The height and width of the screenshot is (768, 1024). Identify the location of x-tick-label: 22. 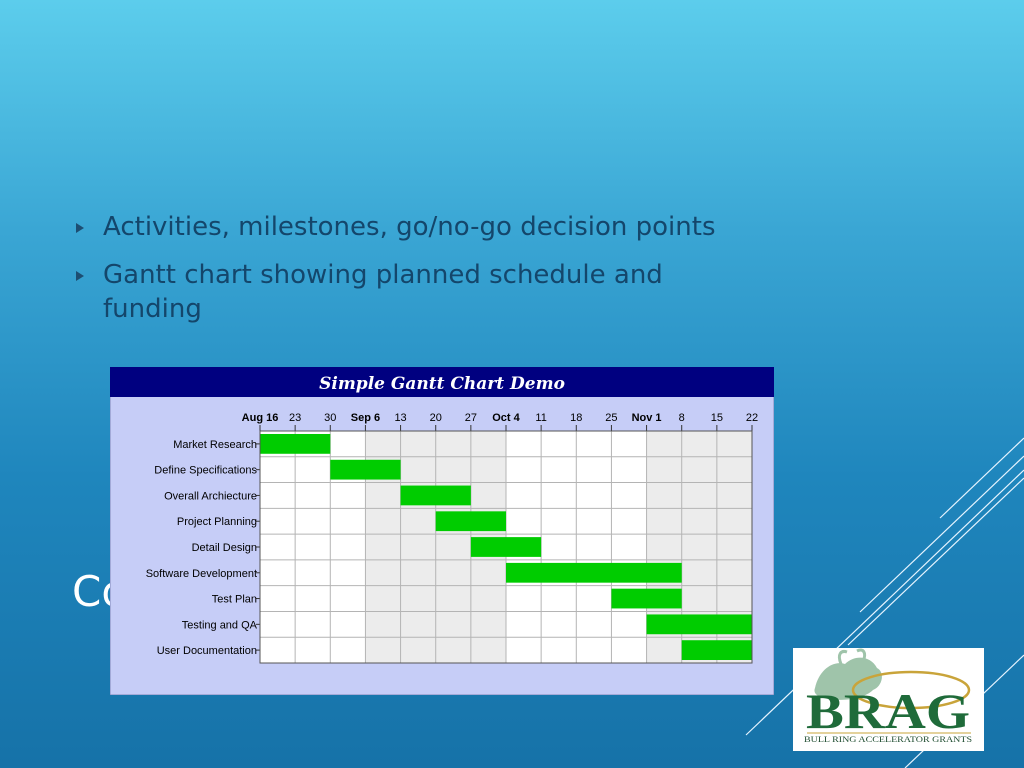
(752, 418).